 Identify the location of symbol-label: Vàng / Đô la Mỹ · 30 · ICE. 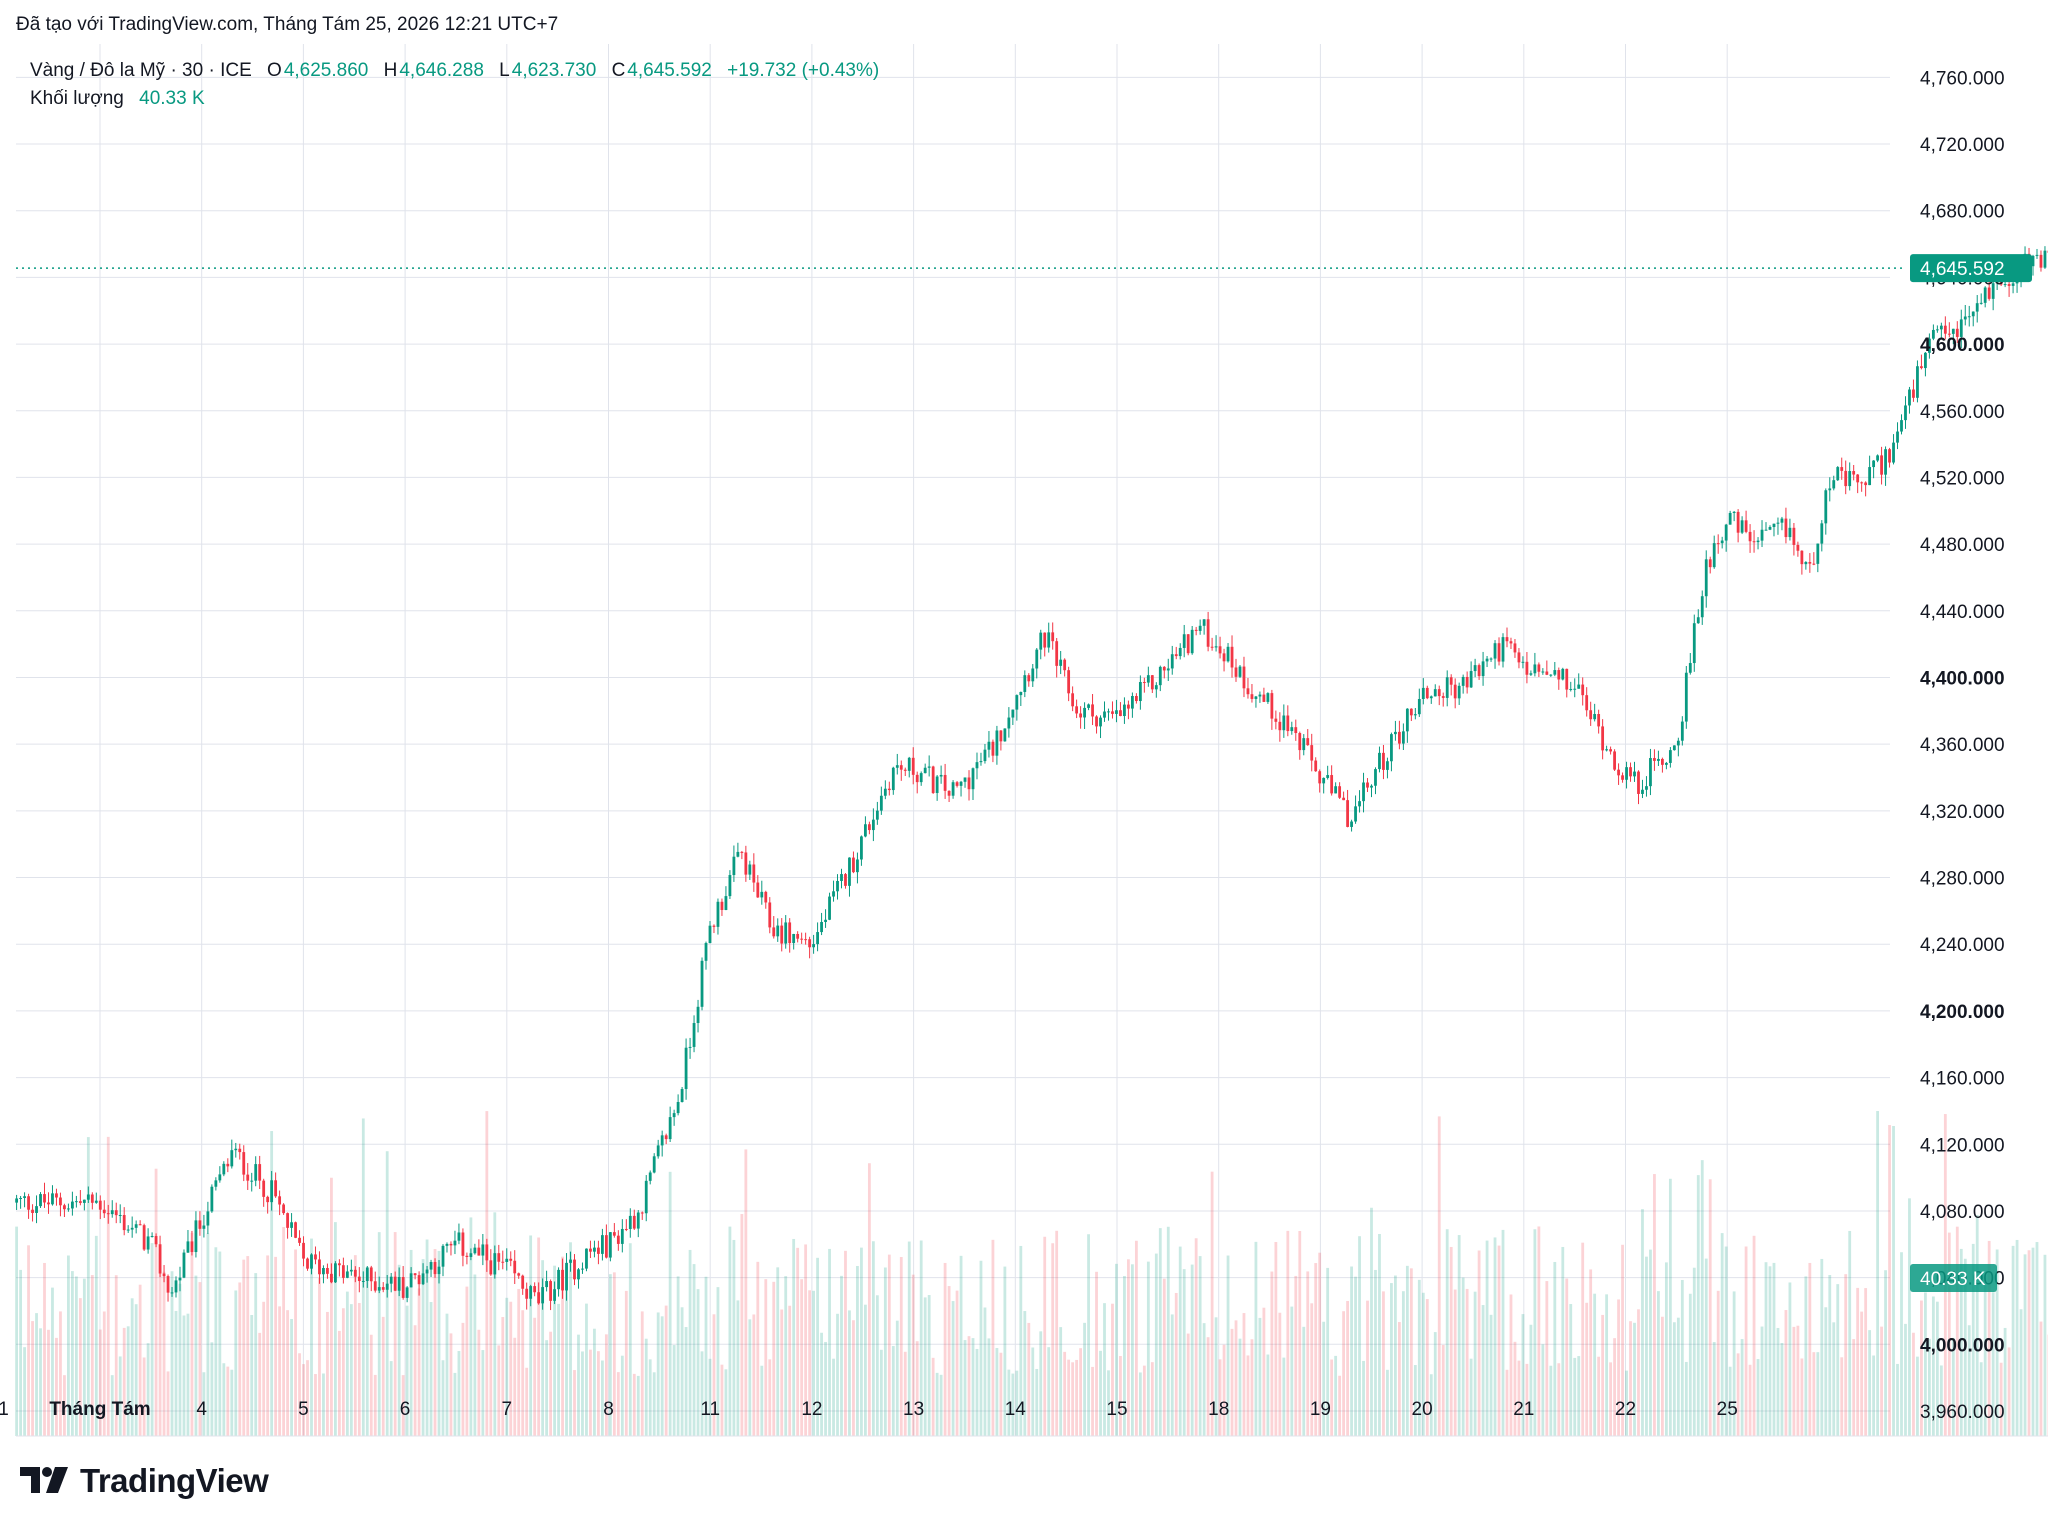
(141, 70).